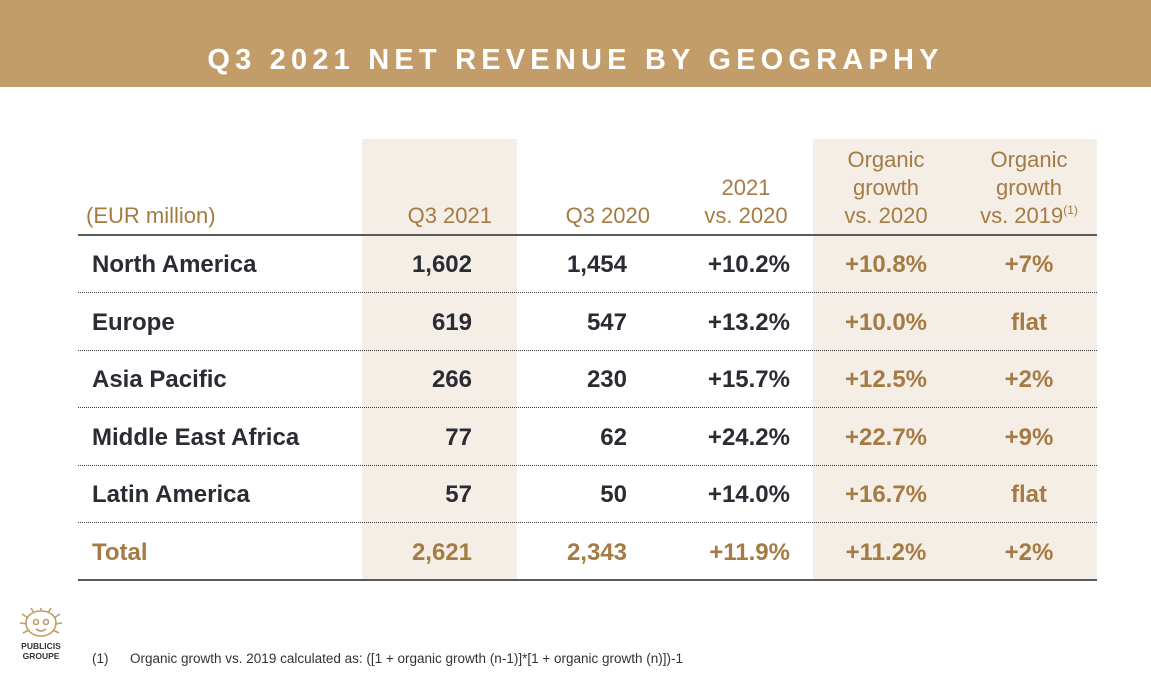 This screenshot has width=1151, height=683. I want to click on organic-vs-2020-cell: +10.0%, so click(886, 322).